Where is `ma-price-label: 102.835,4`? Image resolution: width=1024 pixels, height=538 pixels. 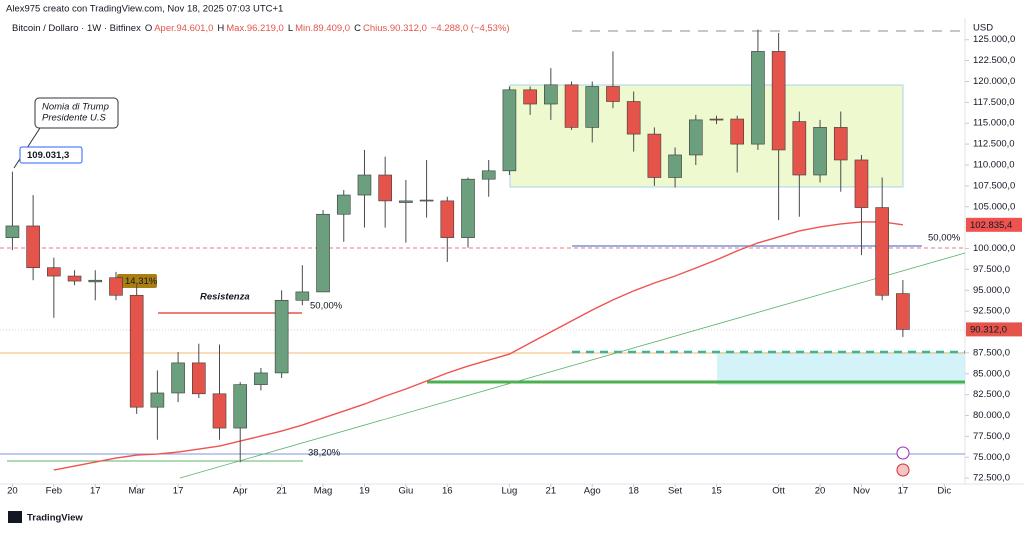 ma-price-label: 102.835,4 is located at coordinates (991, 225).